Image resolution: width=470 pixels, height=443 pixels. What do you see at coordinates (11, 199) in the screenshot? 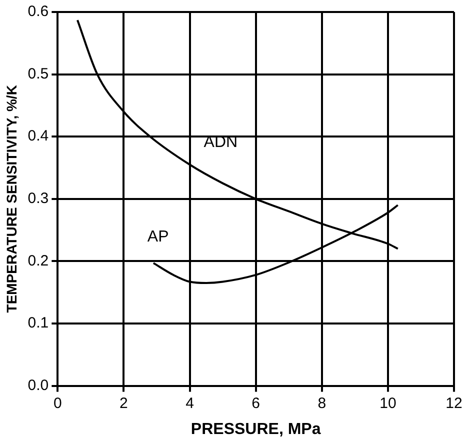
I see `y-axis-title: TEMPERATURE SENSITIVITY, %/K` at bounding box center [11, 199].